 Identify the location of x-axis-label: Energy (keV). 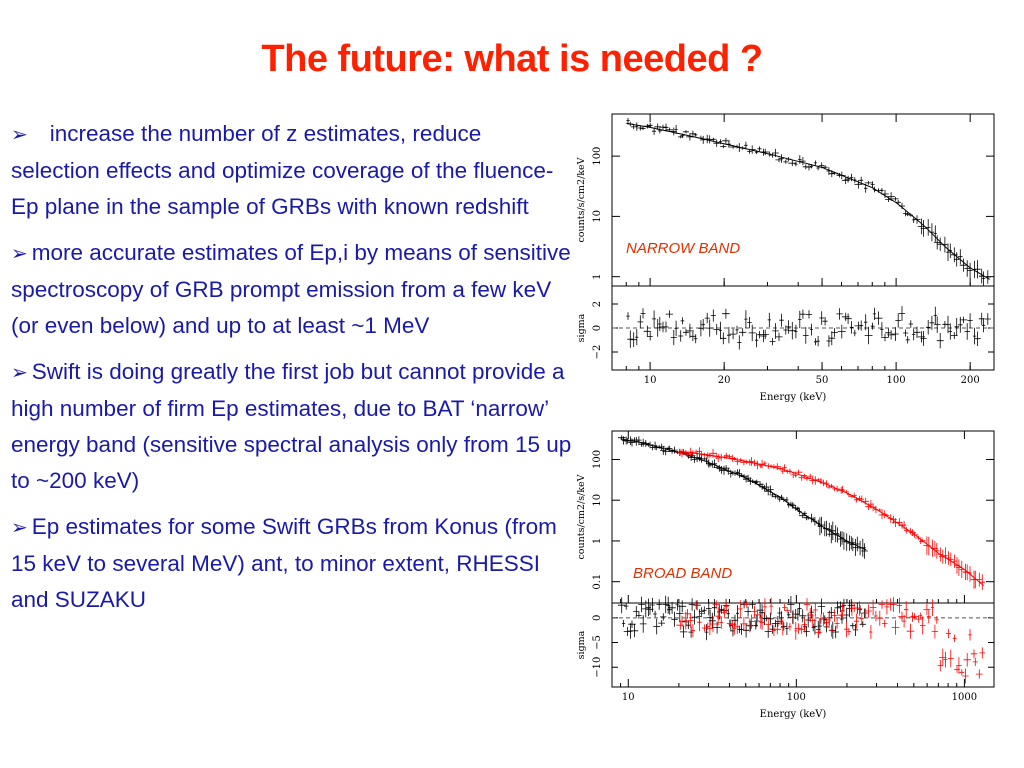
(793, 397).